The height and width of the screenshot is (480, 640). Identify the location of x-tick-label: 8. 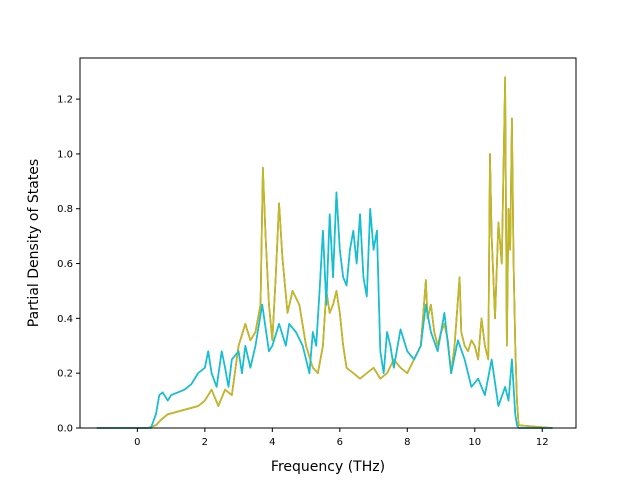
(407, 442).